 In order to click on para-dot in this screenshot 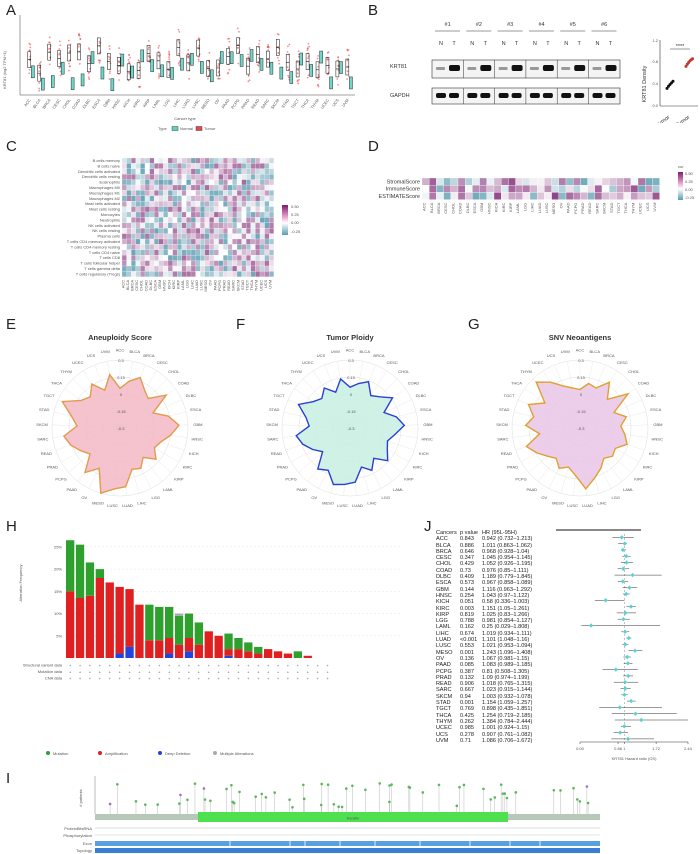, I will do `click(673, 81)`.